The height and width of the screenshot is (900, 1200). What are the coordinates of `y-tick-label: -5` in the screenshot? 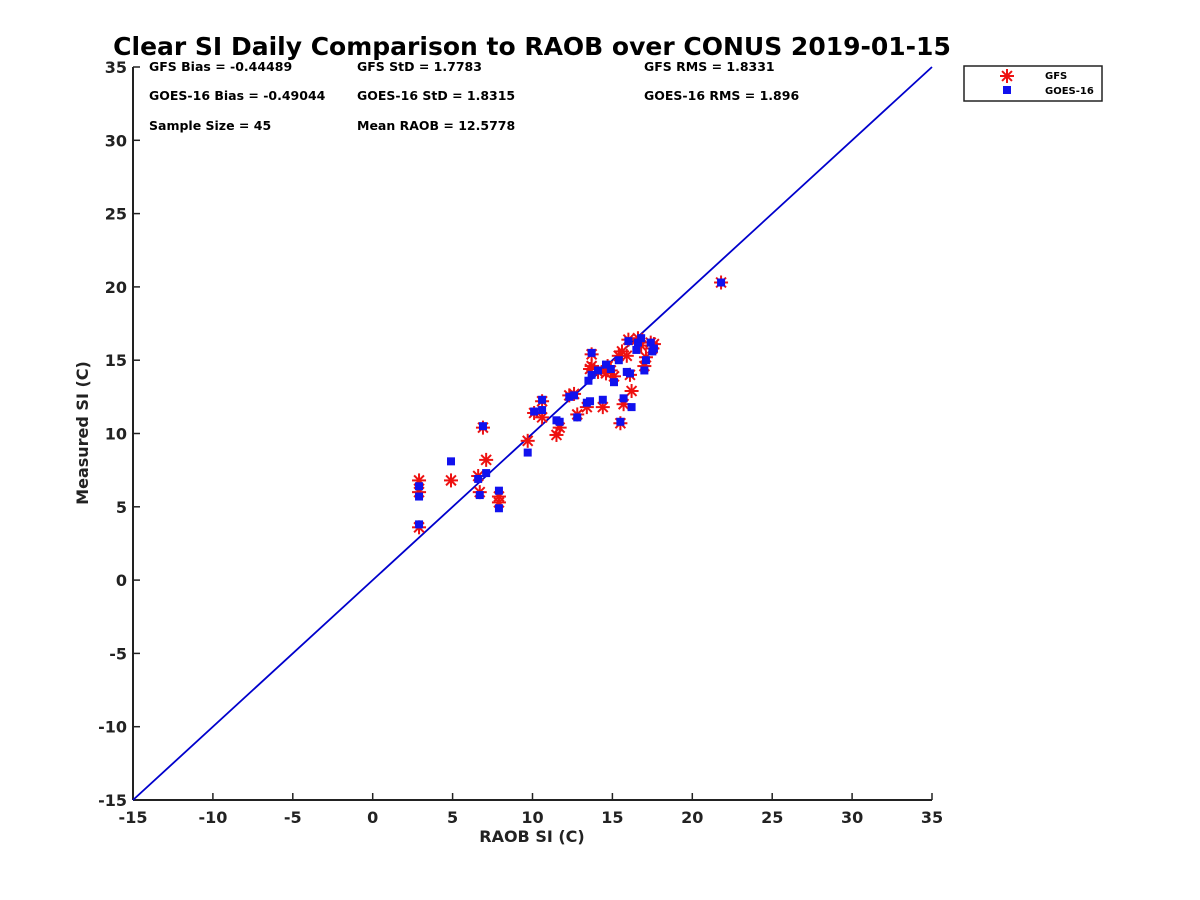 It's located at (118, 653).